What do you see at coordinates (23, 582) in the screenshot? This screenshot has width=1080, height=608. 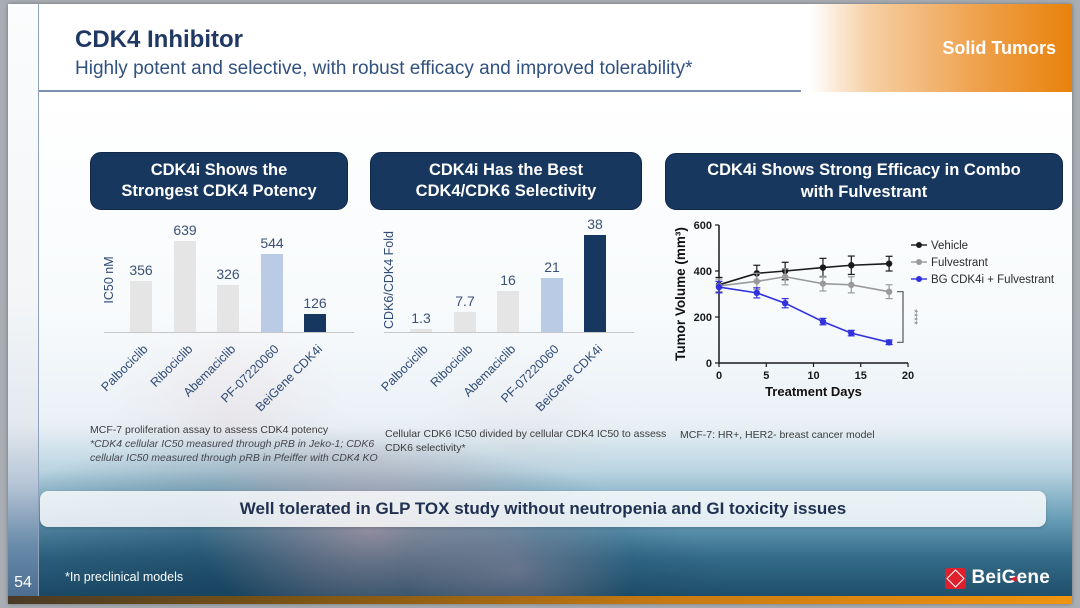 I see `page-number: 54` at bounding box center [23, 582].